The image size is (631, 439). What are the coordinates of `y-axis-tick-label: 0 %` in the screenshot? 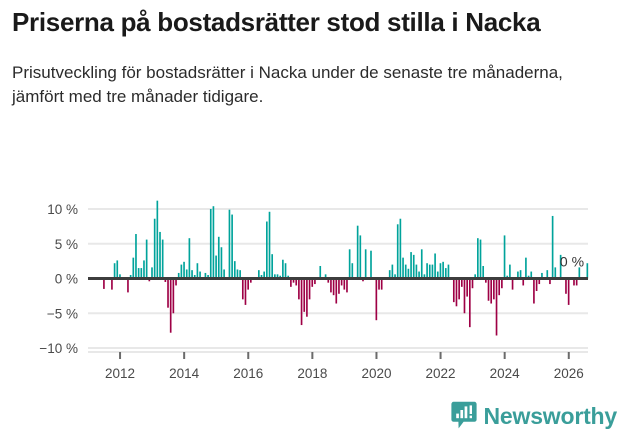 It's located at (66, 279).